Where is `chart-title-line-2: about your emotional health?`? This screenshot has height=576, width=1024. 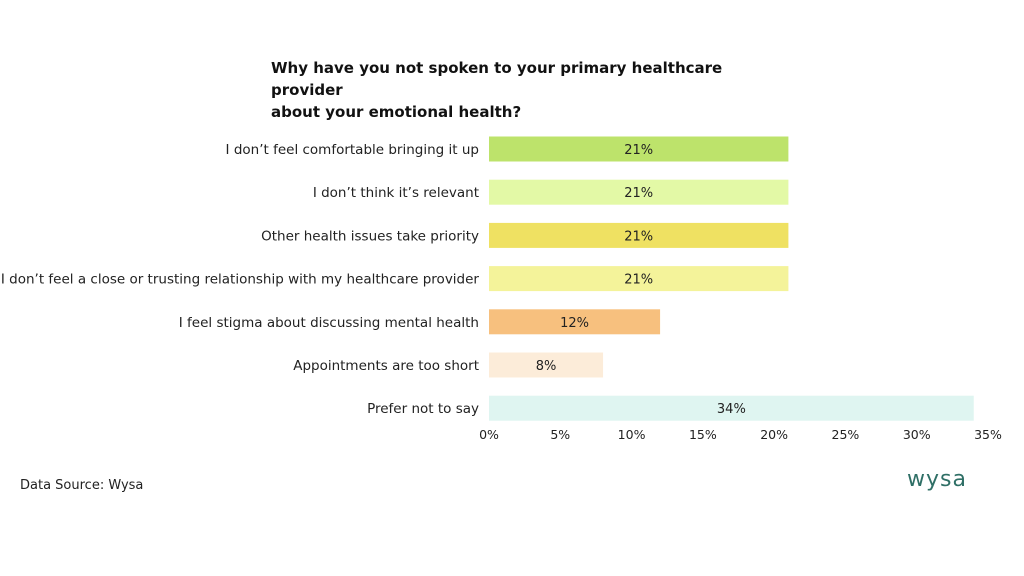 chart-title-line-2: about your emotional health? is located at coordinates (396, 112).